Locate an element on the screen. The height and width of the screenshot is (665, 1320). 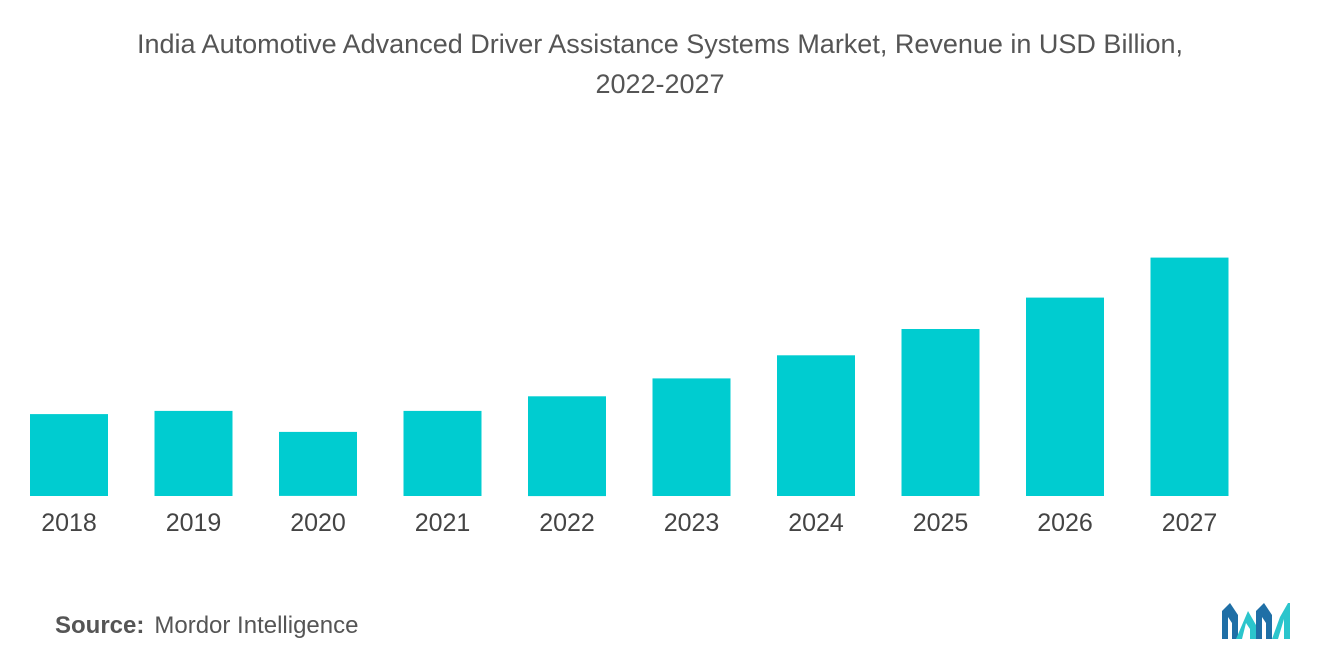
bar-2026 is located at coordinates (1065, 396).